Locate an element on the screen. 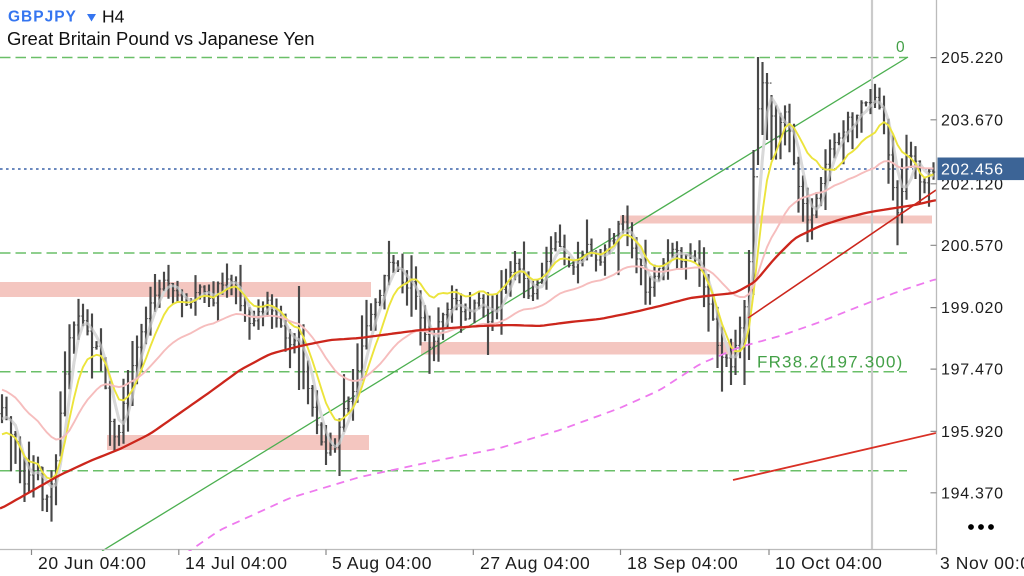 Image resolution: width=1024 pixels, height=576 pixels. svg-text: GBPJPY is located at coordinates (42, 17).